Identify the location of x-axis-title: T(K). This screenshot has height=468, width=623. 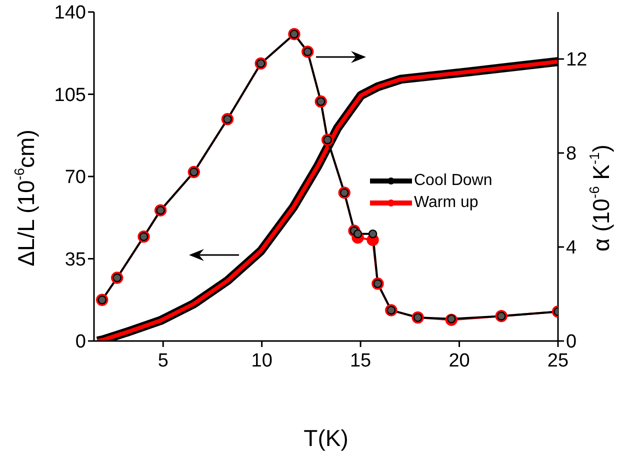
(326, 438).